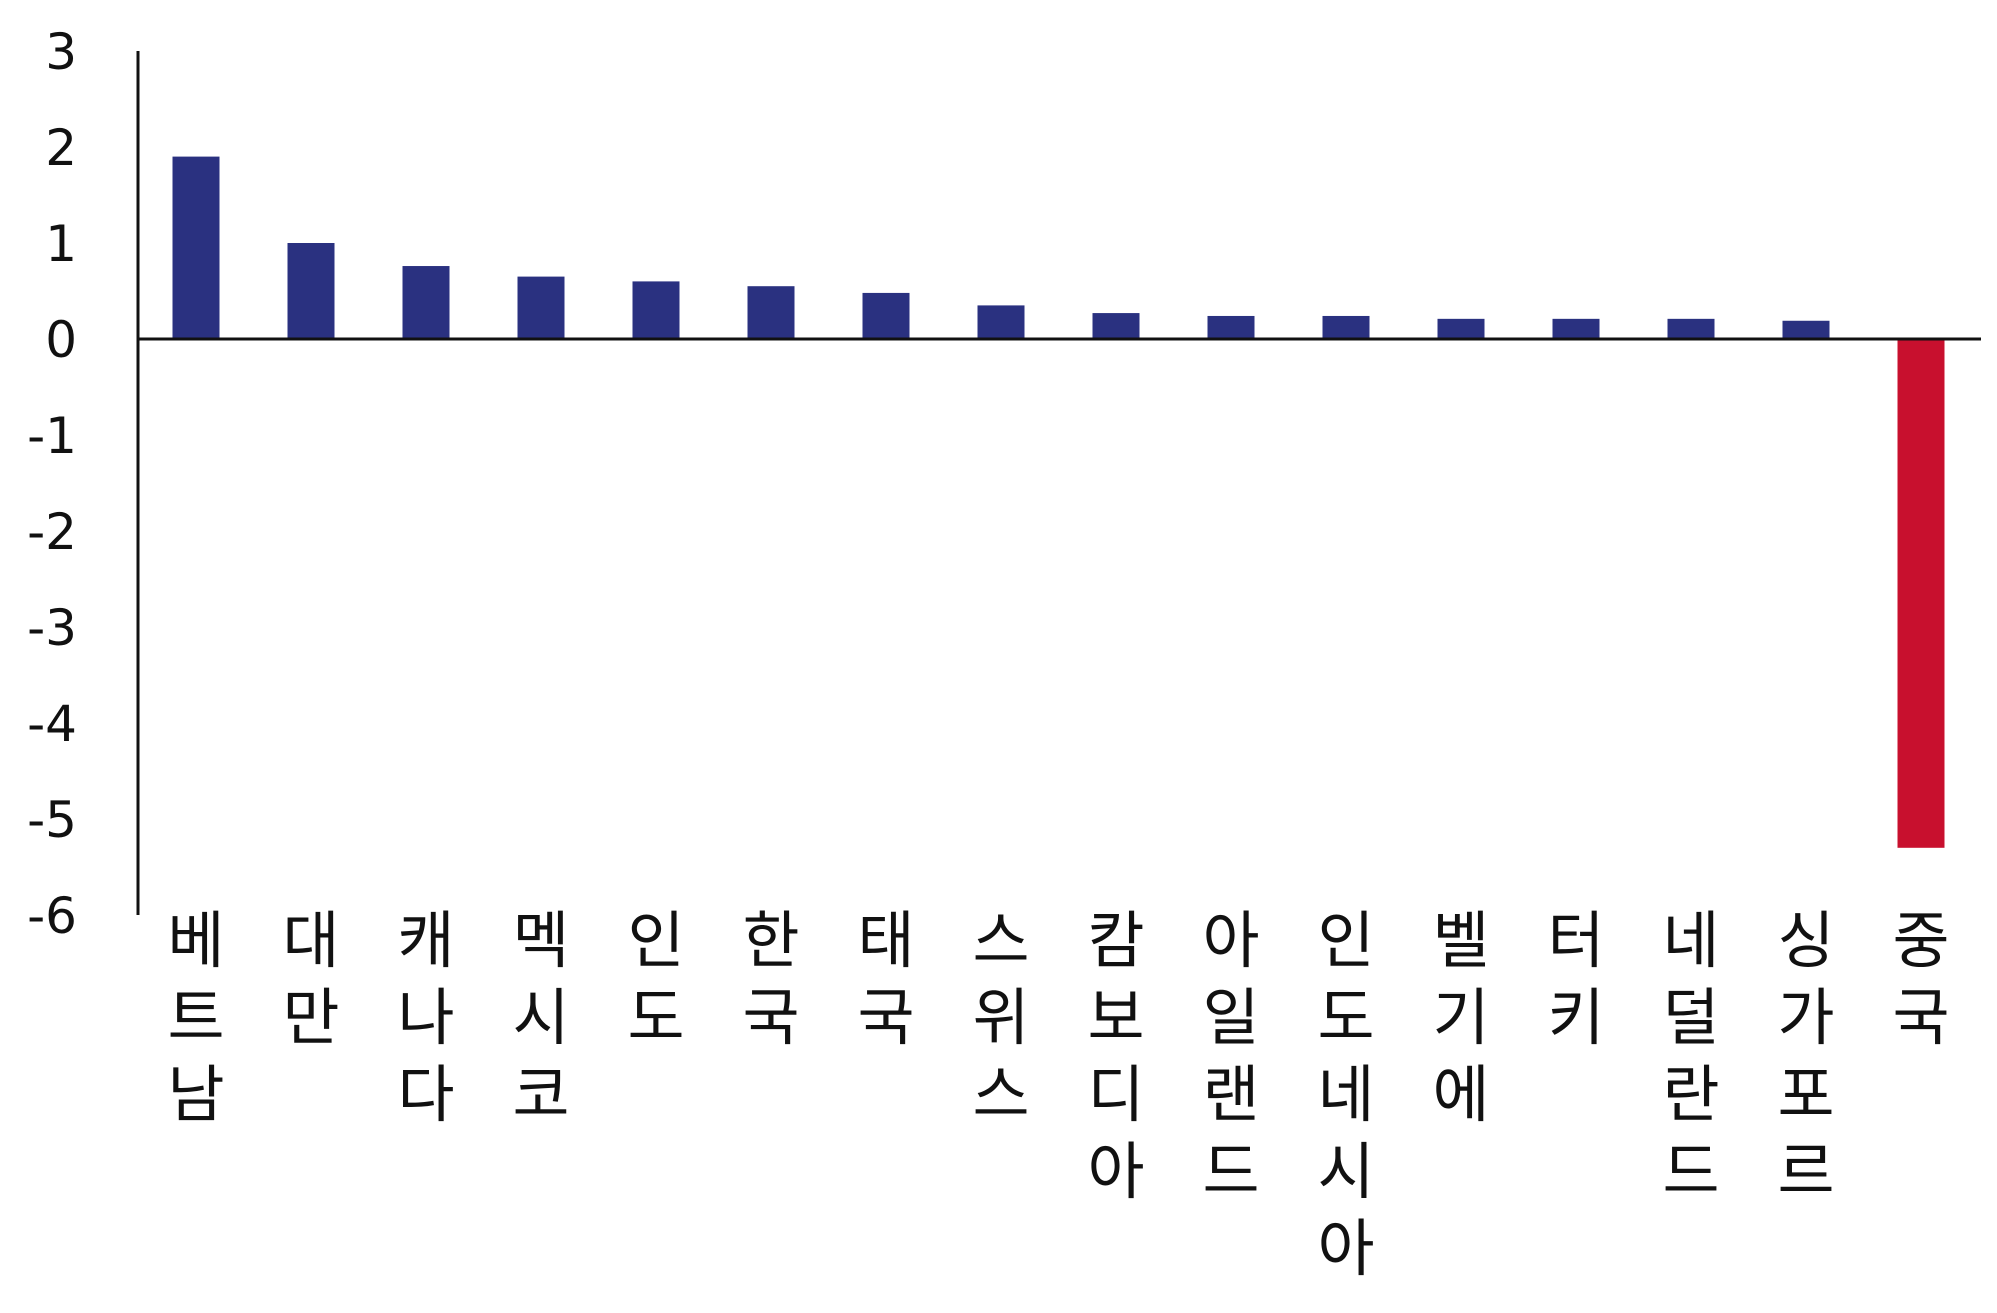 This screenshot has width=1997, height=1313. Describe the element at coordinates (52, 436) in the screenshot. I see `y-tick-label: -1` at that location.